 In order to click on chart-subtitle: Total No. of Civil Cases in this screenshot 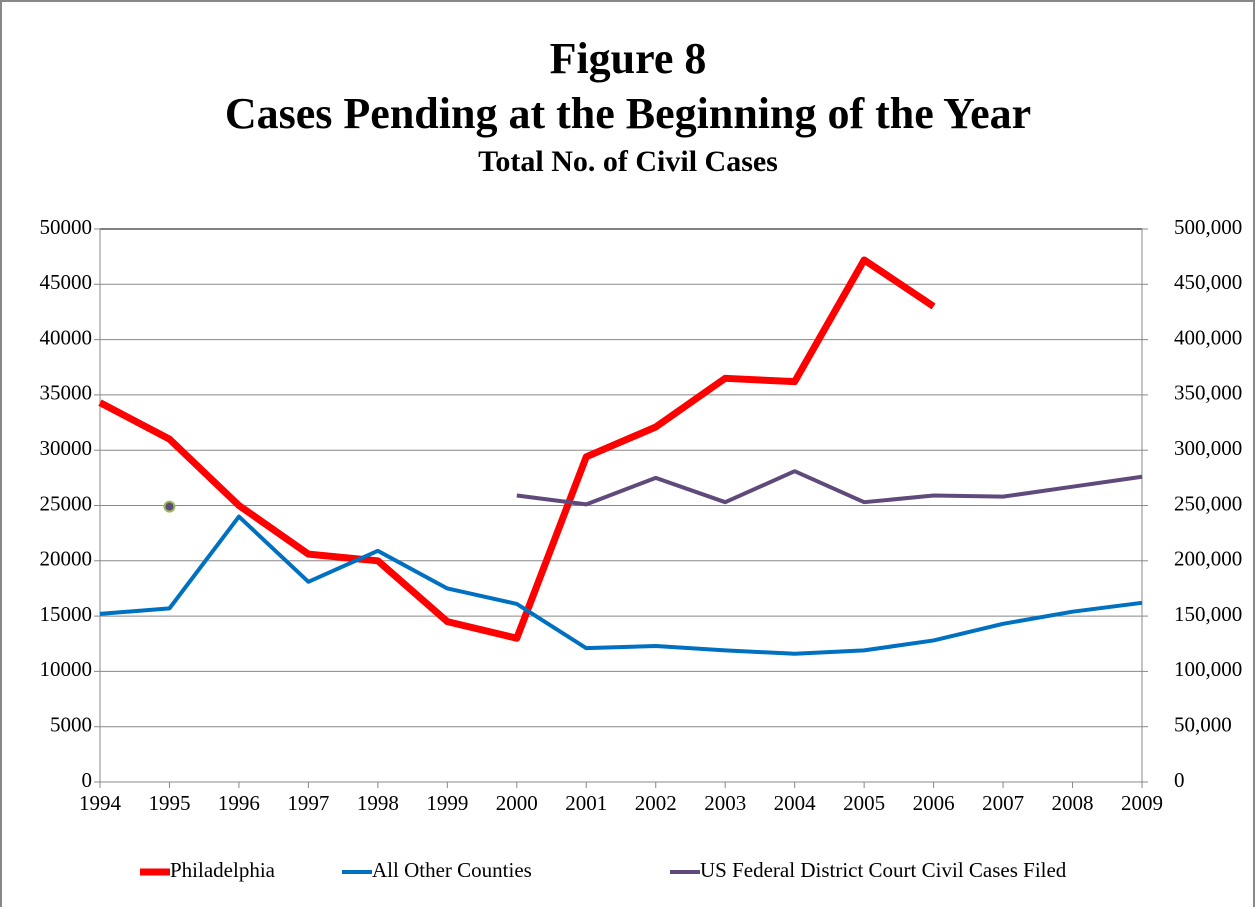, I will do `click(628, 161)`.